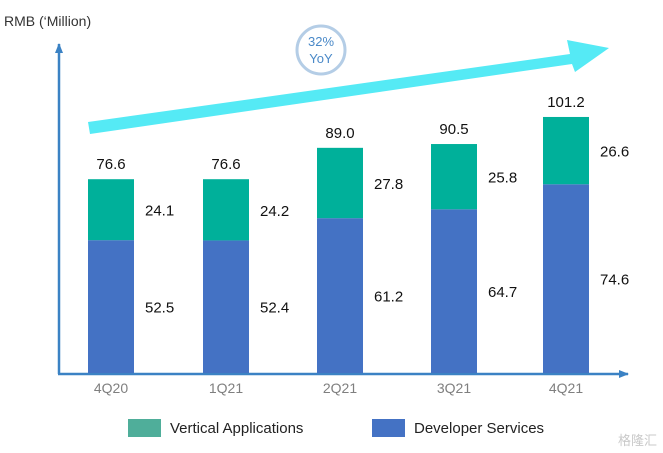 This screenshot has height=453, width=663. Describe the element at coordinates (336, 428) in the screenshot. I see `legend: Vertical Applications Developer Services` at that location.